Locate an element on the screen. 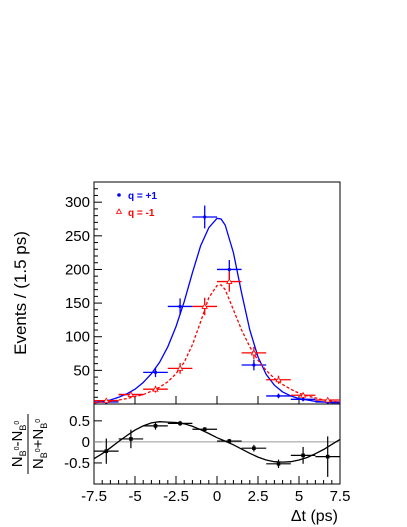  x-tick-label: -7.5 is located at coordinates (94, 496).